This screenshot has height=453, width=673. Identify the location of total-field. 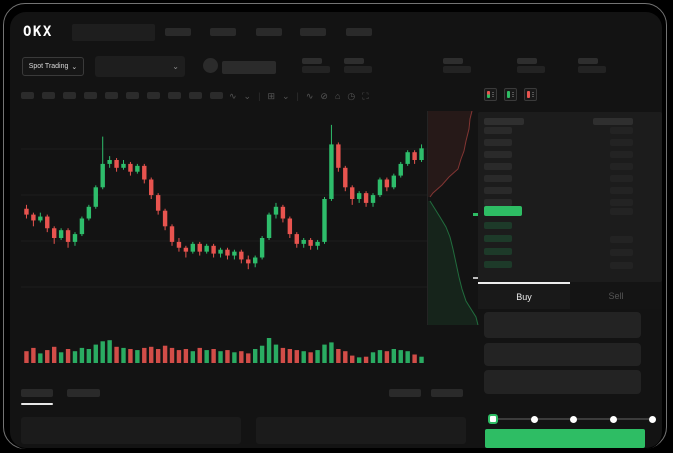
(562, 382).